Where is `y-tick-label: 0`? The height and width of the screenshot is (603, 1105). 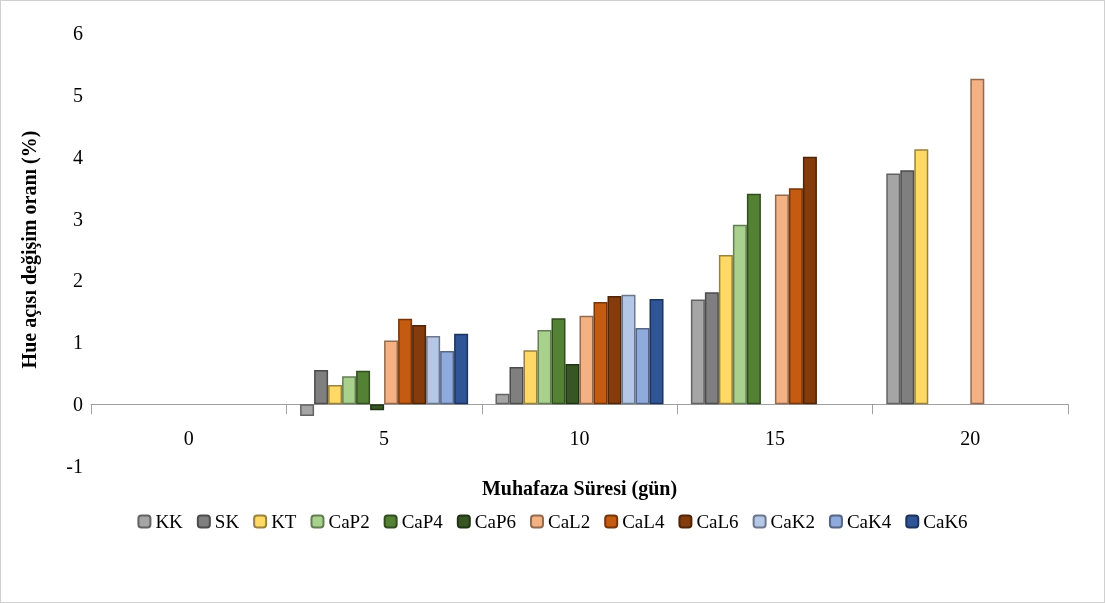
y-tick-label: 0 is located at coordinates (78, 404).